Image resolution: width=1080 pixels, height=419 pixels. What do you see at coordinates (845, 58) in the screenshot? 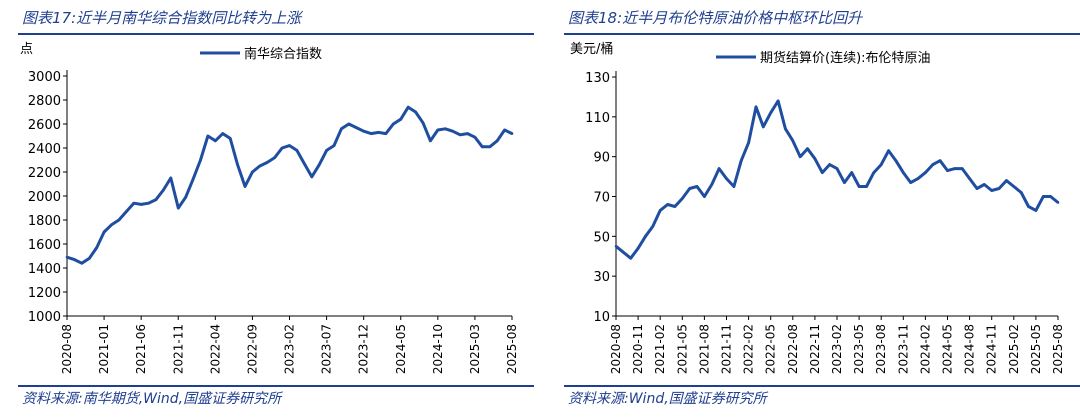
I see `legend-label: 期货结算价(连续):布伦特原油` at bounding box center [845, 58].